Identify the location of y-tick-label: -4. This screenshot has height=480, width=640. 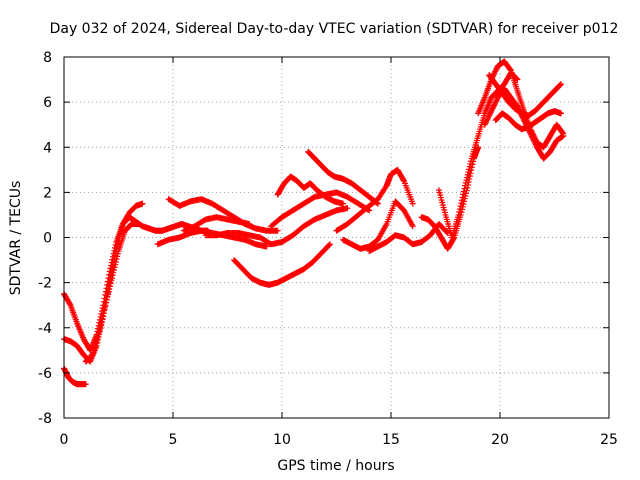
(45, 329).